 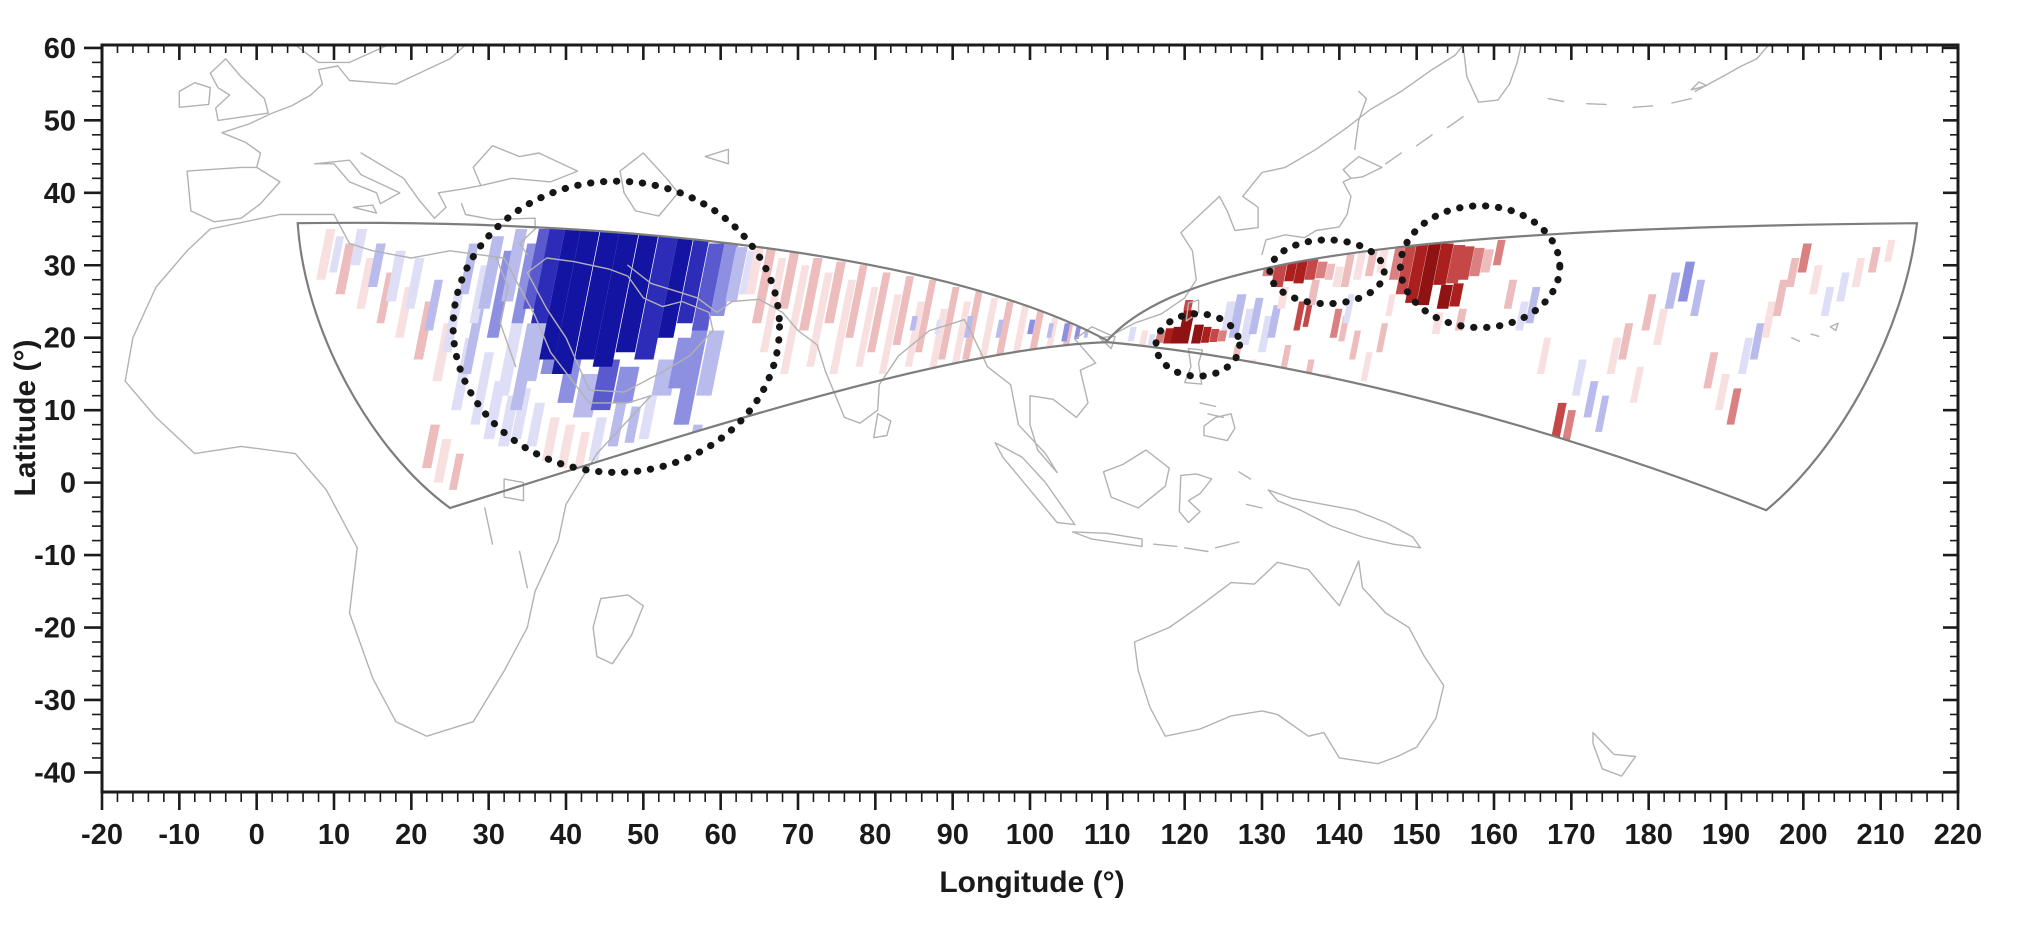 I want to click on coastline-java, so click(x=1107, y=539).